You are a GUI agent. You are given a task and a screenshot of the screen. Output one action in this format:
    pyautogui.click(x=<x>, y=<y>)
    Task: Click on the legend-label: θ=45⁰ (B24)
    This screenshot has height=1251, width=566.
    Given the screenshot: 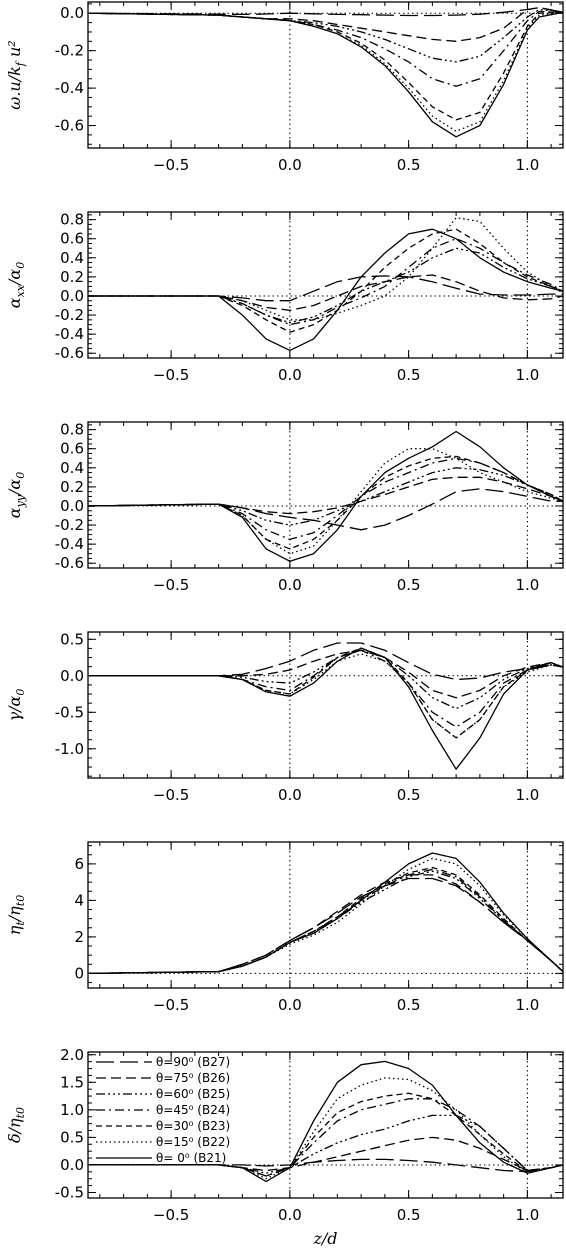 What is the action you would take?
    pyautogui.click(x=193, y=1110)
    